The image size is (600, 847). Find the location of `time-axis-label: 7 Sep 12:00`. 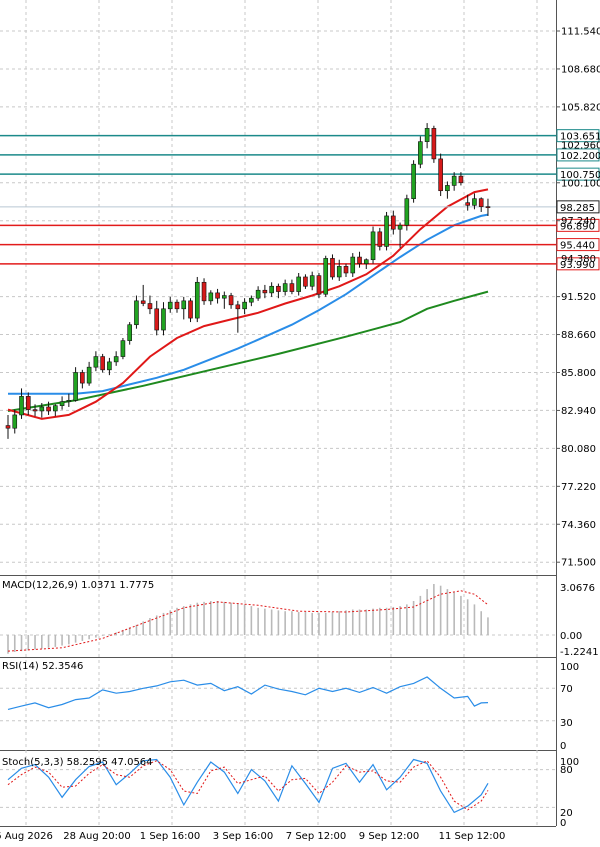

time-axis-label: 7 Sep 12:00 is located at coordinates (316, 836).